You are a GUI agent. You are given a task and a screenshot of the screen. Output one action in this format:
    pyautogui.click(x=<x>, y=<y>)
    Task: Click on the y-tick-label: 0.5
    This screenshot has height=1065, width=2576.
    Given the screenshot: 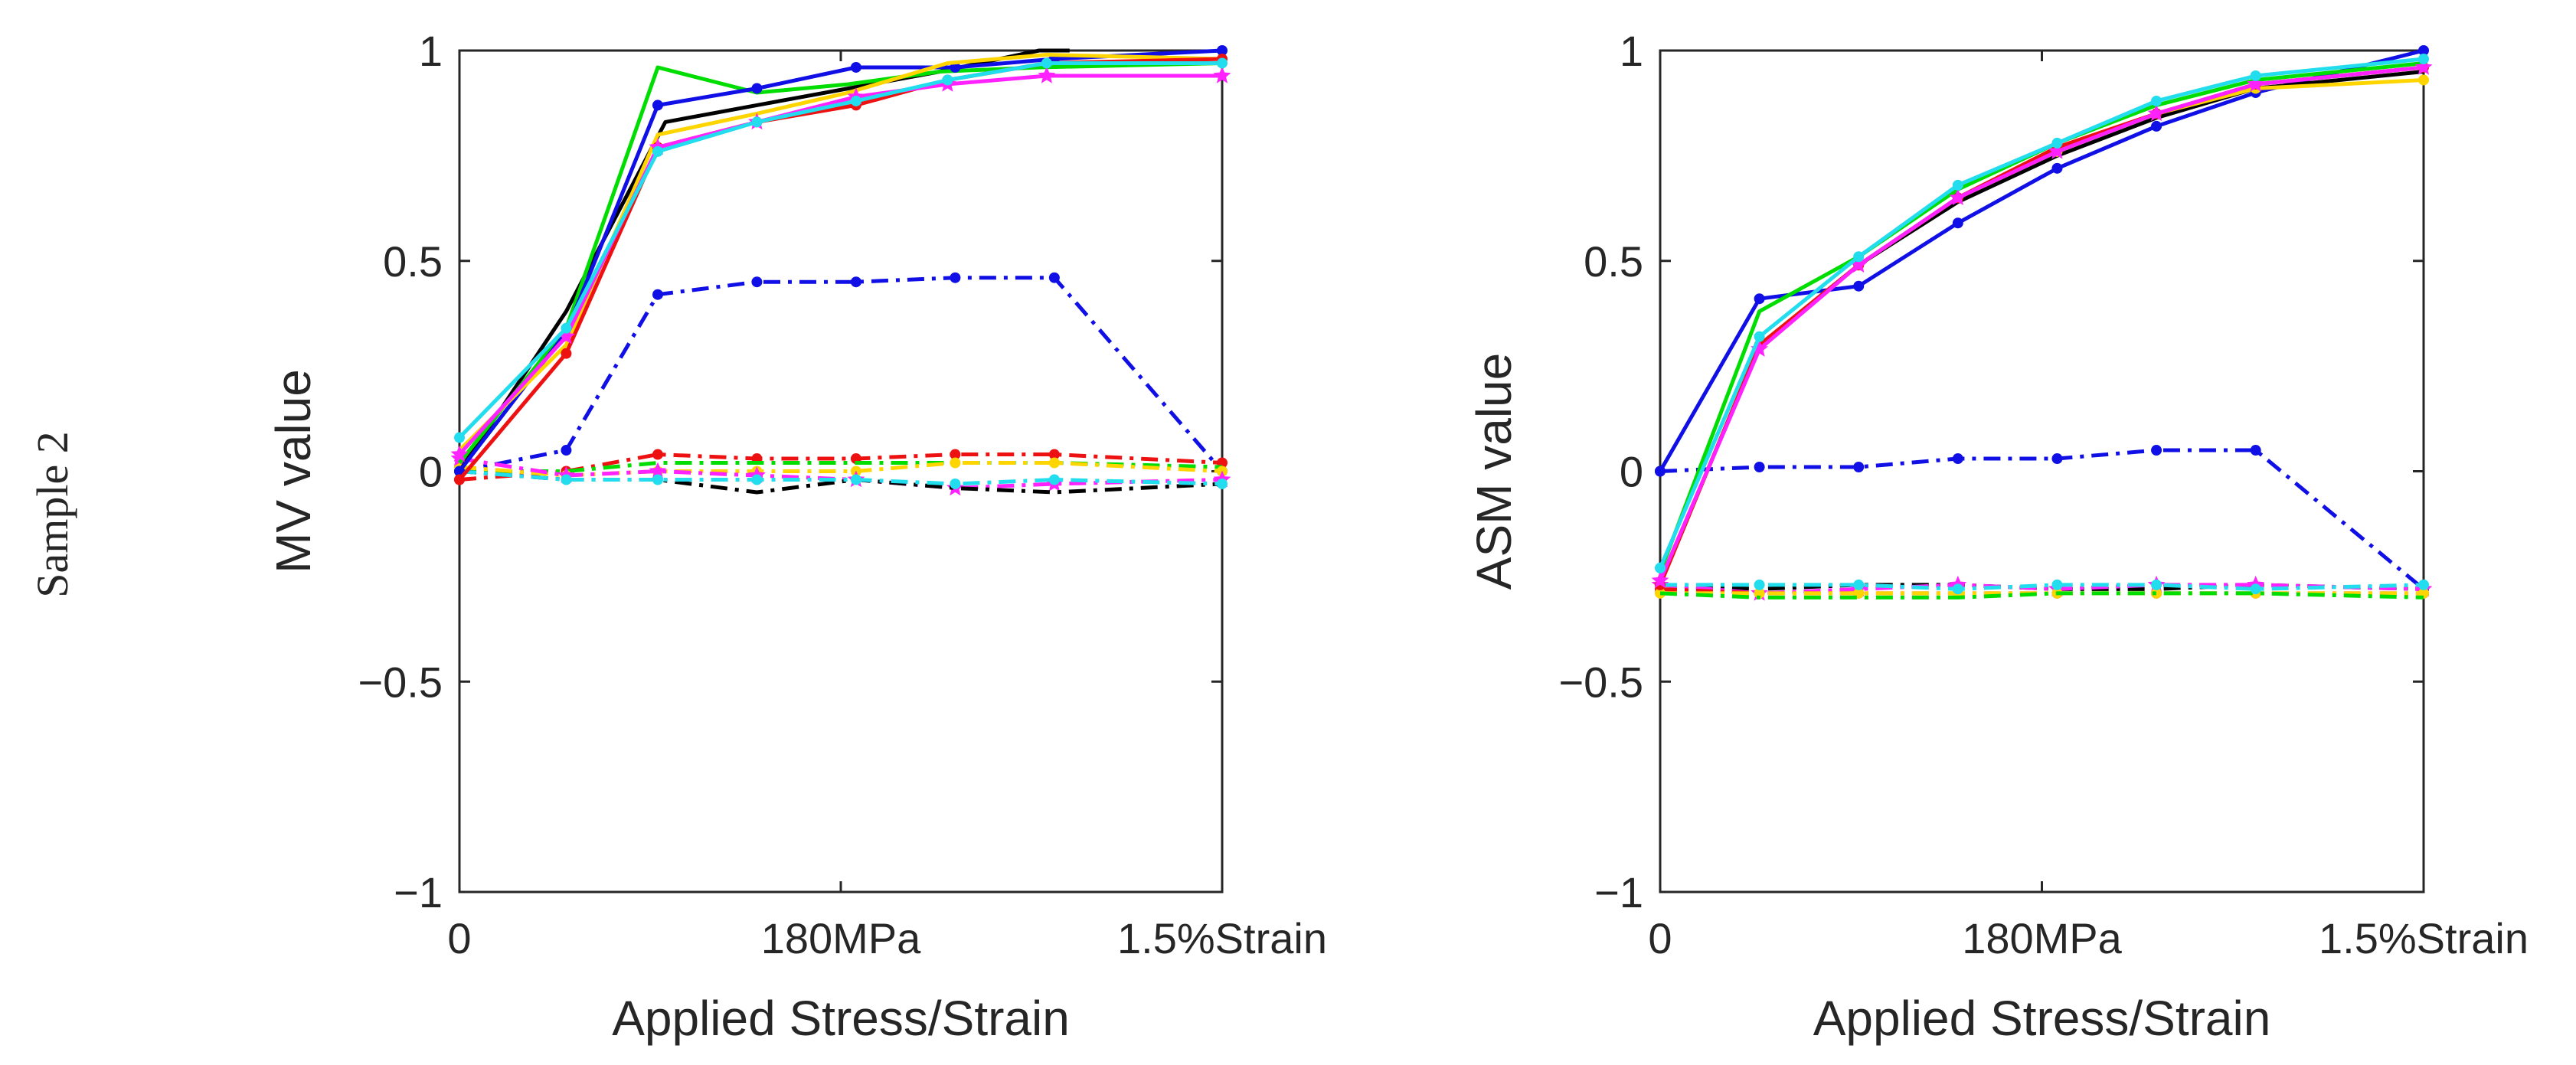 What is the action you would take?
    pyautogui.click(x=413, y=261)
    